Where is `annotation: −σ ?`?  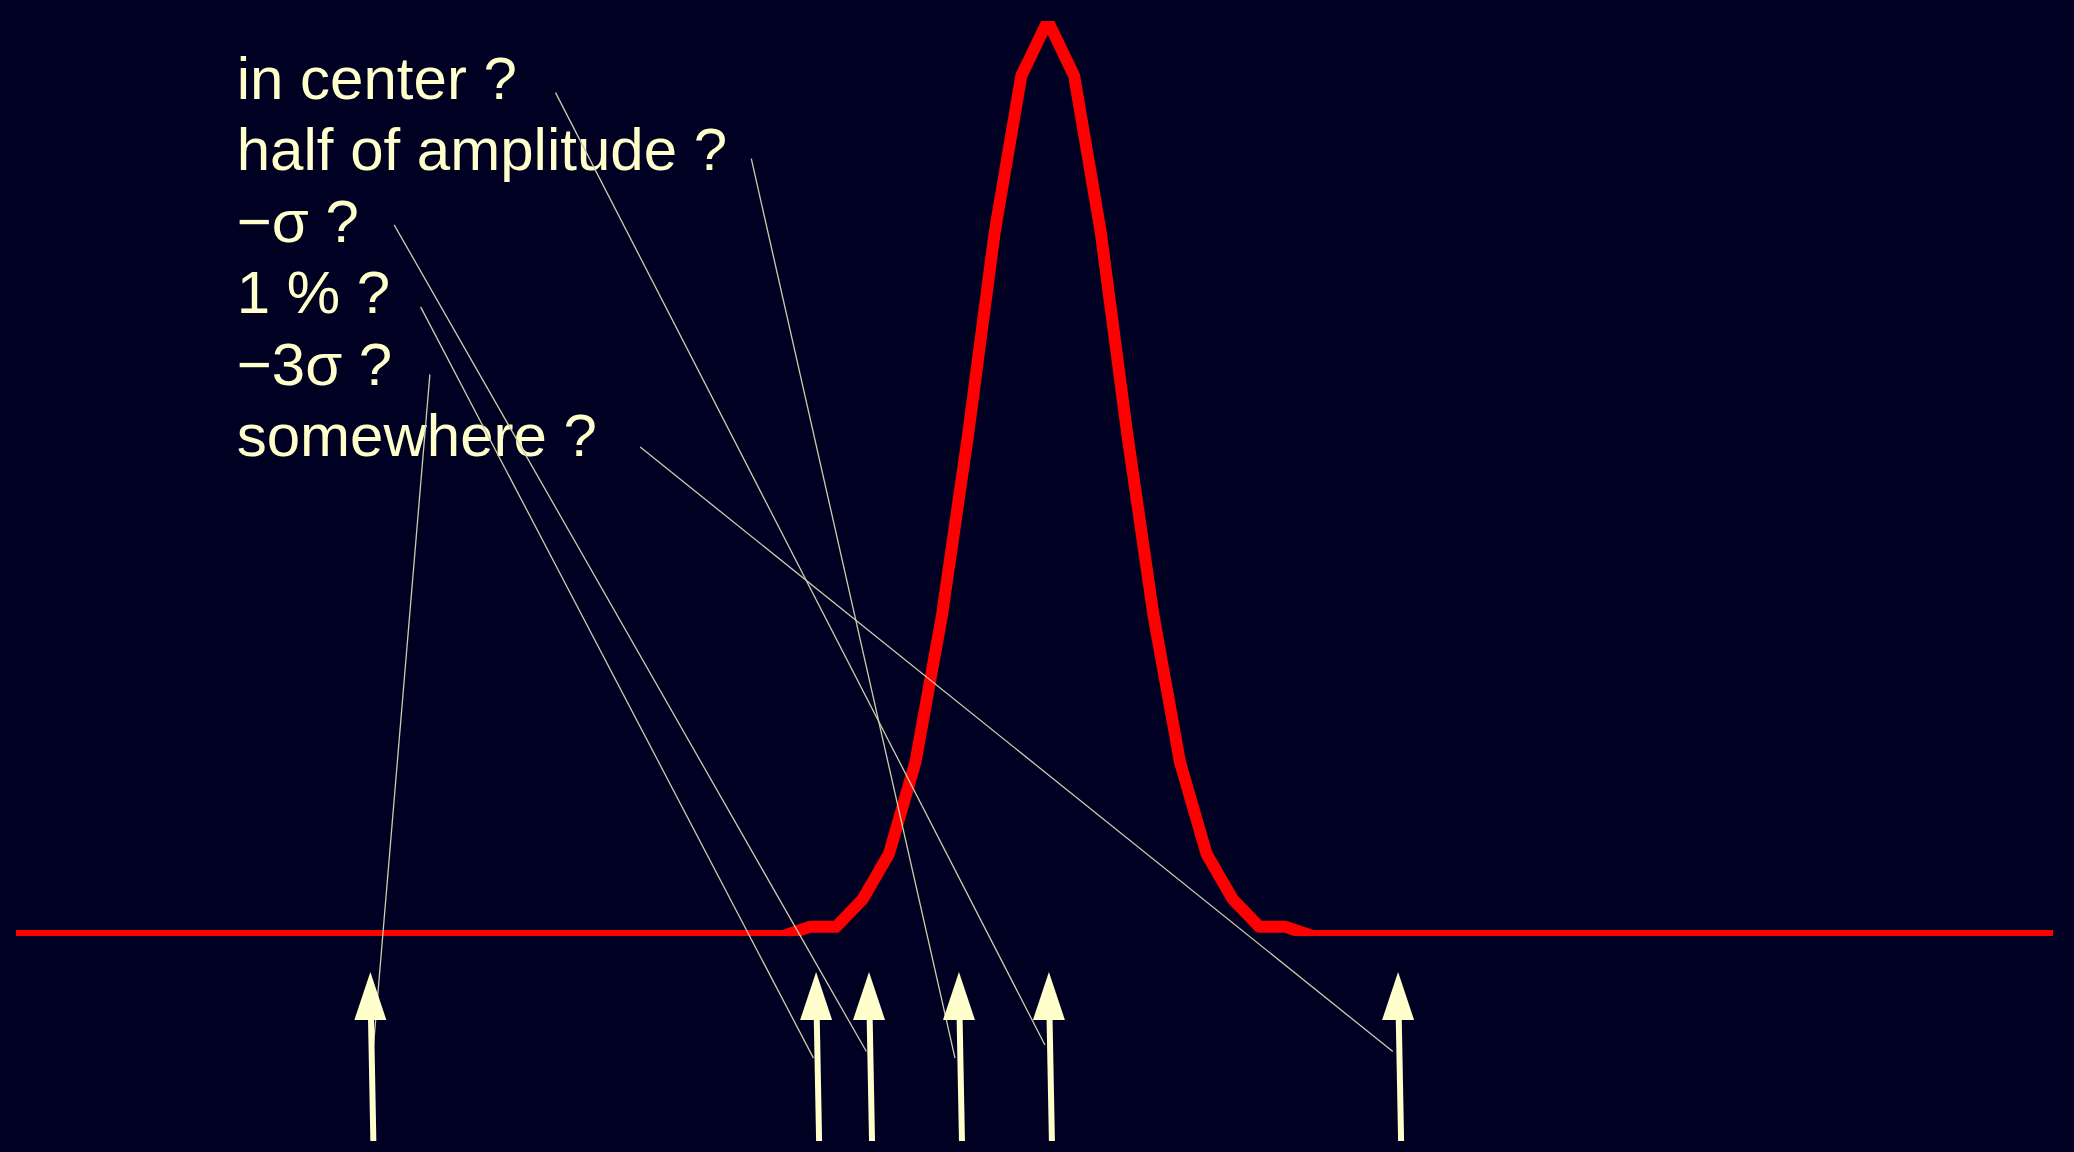
annotation: −σ ? is located at coordinates (297, 221).